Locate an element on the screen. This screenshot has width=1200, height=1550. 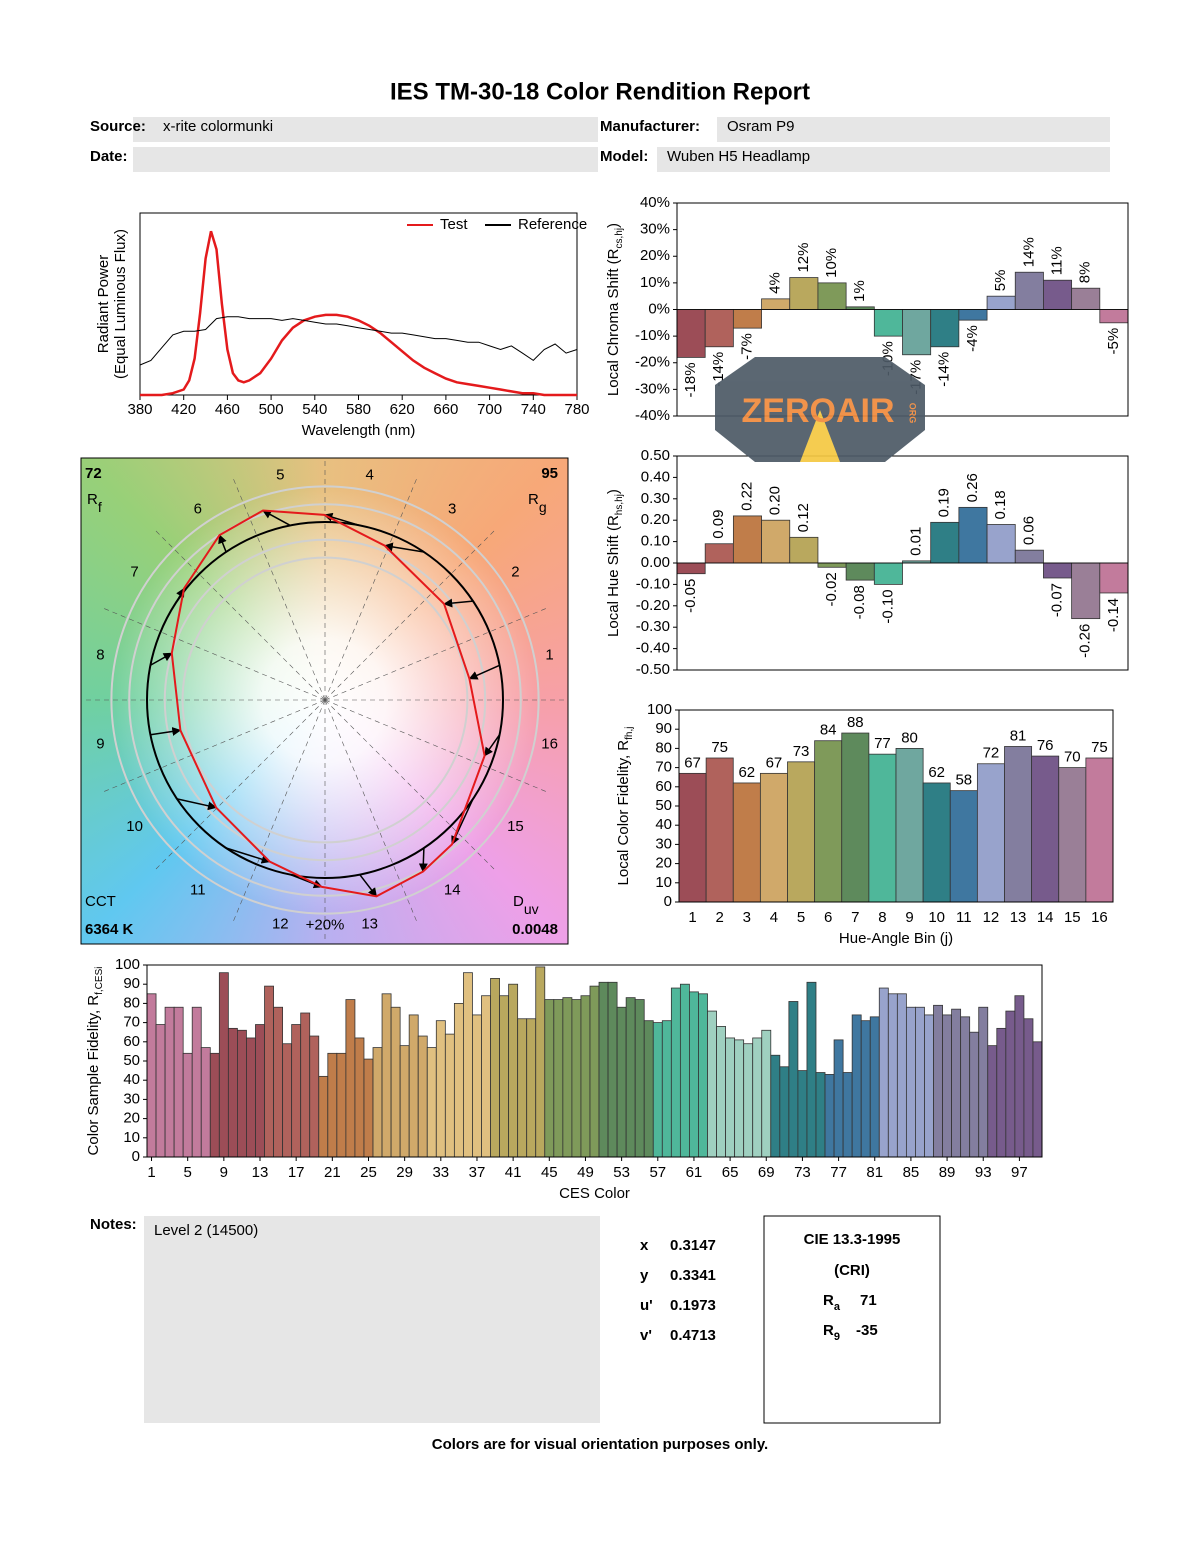
value-label: 0.06 is located at coordinates (1028, 530).